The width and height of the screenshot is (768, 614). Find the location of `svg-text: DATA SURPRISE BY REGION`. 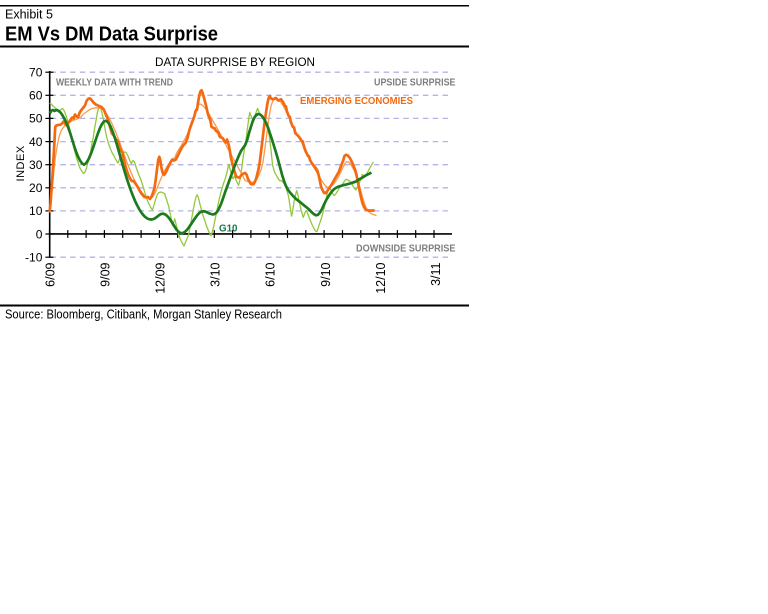

svg-text: DATA SURPRISE BY REGION is located at coordinates (235, 62).